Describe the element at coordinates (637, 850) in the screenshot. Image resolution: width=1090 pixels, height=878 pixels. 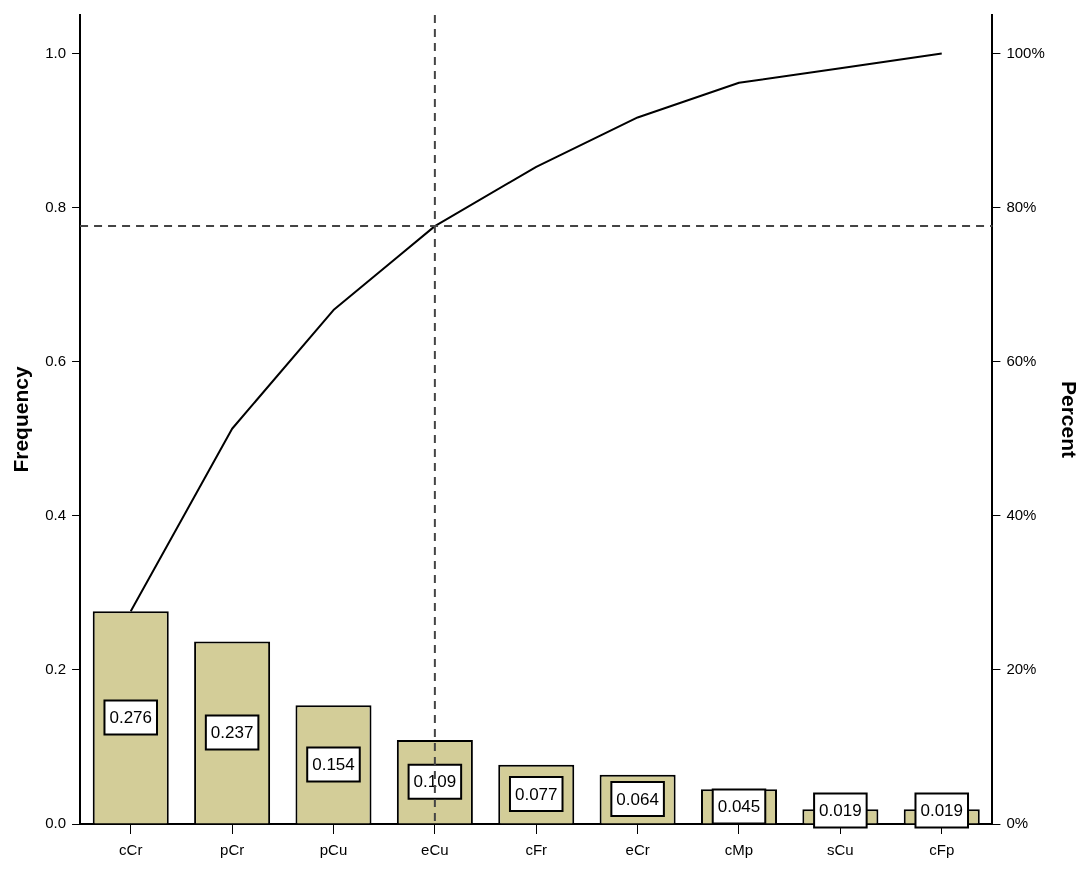
I see `x-tick-label: eCr` at that location.